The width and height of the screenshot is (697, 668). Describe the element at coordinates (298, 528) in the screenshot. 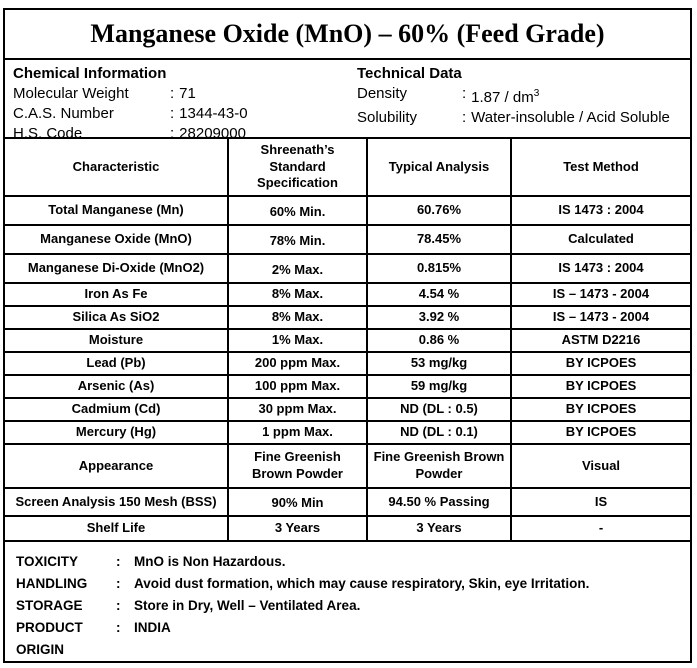

I see `cell-specification: 3 Years` at that location.